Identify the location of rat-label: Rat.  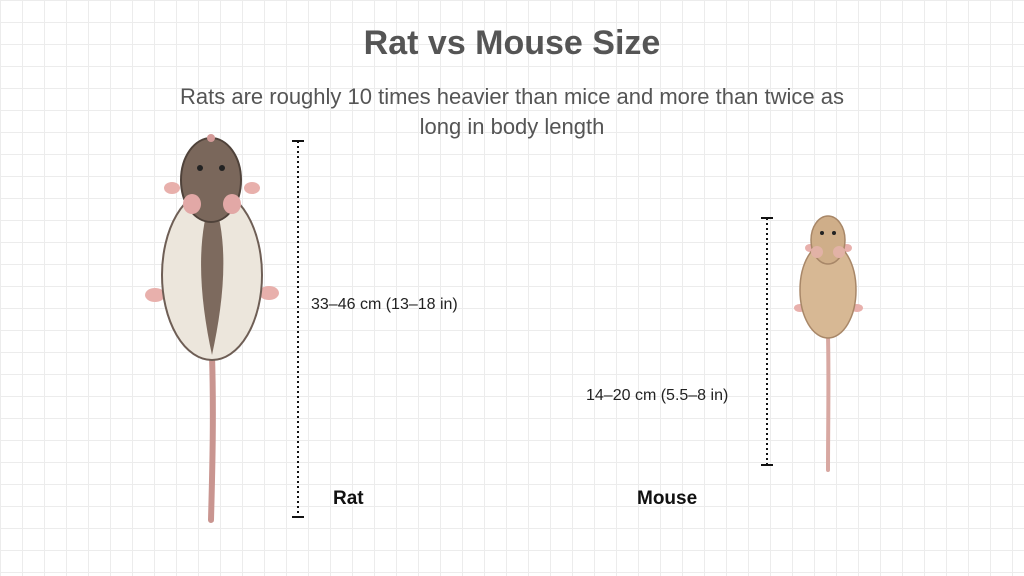
(348, 498).